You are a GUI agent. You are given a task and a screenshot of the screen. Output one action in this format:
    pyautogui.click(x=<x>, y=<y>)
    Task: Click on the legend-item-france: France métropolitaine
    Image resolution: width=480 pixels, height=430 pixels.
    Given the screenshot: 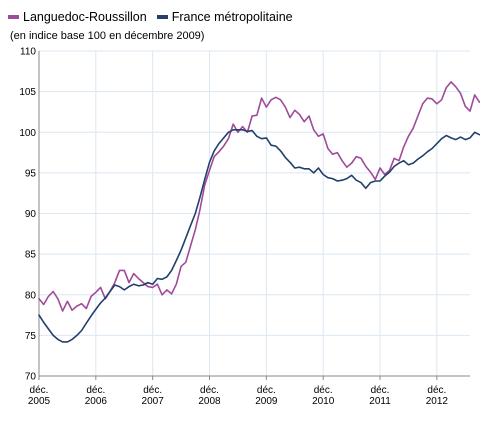 What is the action you would take?
    pyautogui.click(x=224, y=17)
    